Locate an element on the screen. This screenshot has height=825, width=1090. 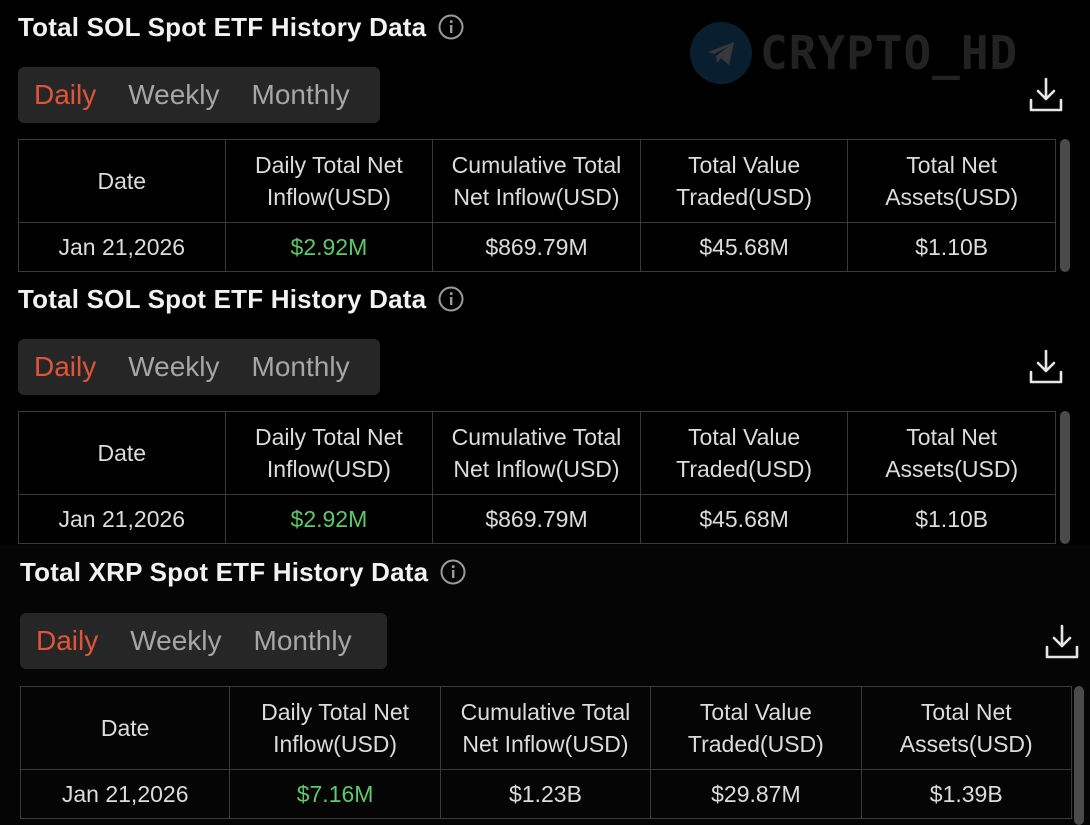
cell-total-value-traded: $29.87M is located at coordinates (756, 794).